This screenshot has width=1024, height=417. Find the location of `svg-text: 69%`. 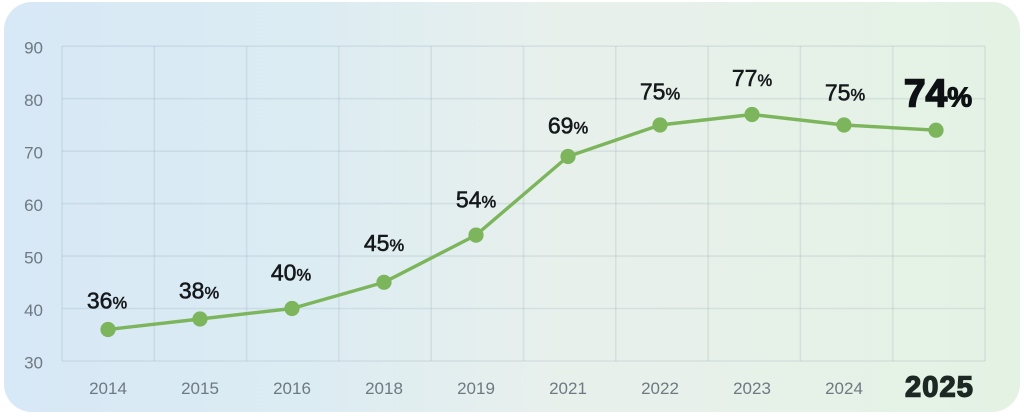

svg-text: 69% is located at coordinates (568, 125).